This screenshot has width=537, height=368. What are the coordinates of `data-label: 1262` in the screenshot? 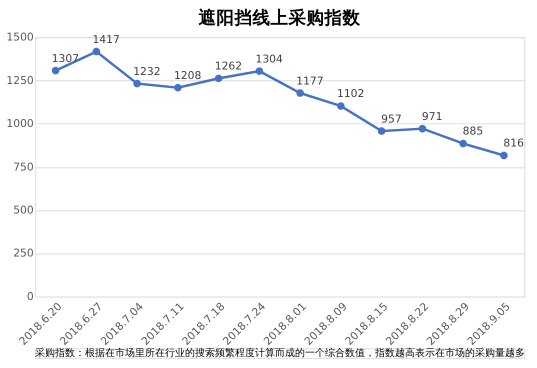 It's located at (228, 66).